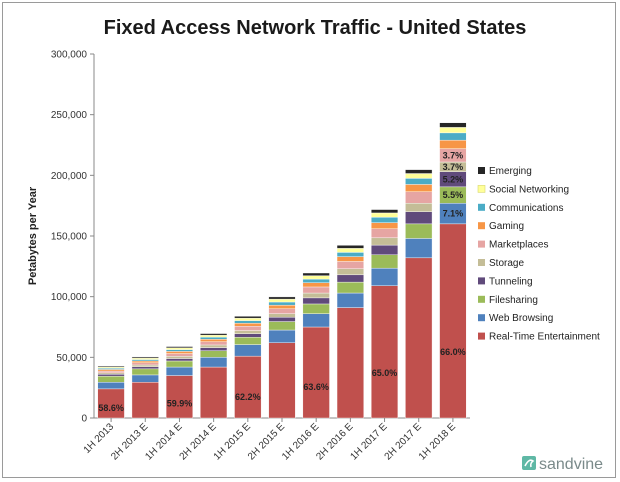  I want to click on bar-stack-2h-2017-e, so click(419, 294).